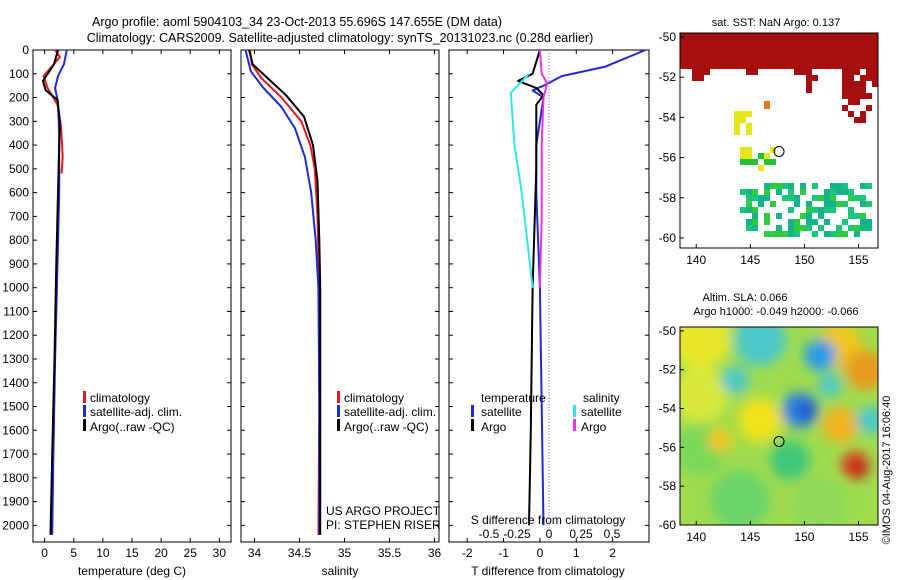 Image resolution: width=900 pixels, height=580 pixels. What do you see at coordinates (132, 553) in the screenshot?
I see `x-tick-label: 15` at bounding box center [132, 553].